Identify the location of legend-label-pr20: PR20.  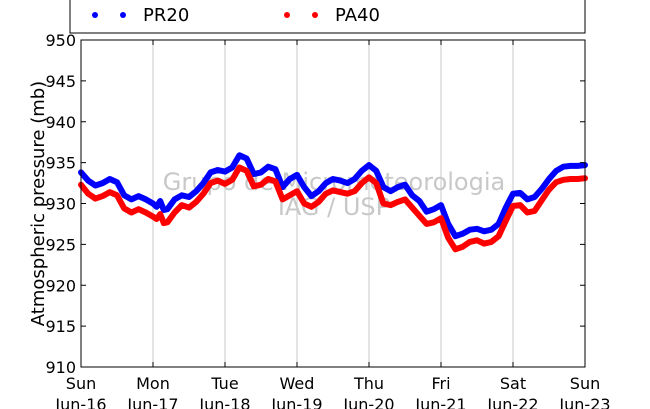
(166, 15).